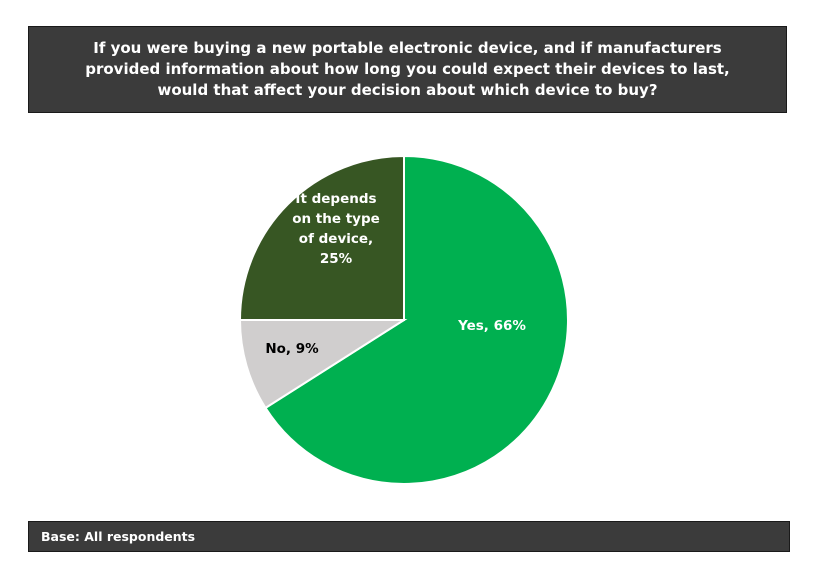  Describe the element at coordinates (323, 364) in the screenshot. I see `pie-slice-no` at that location.